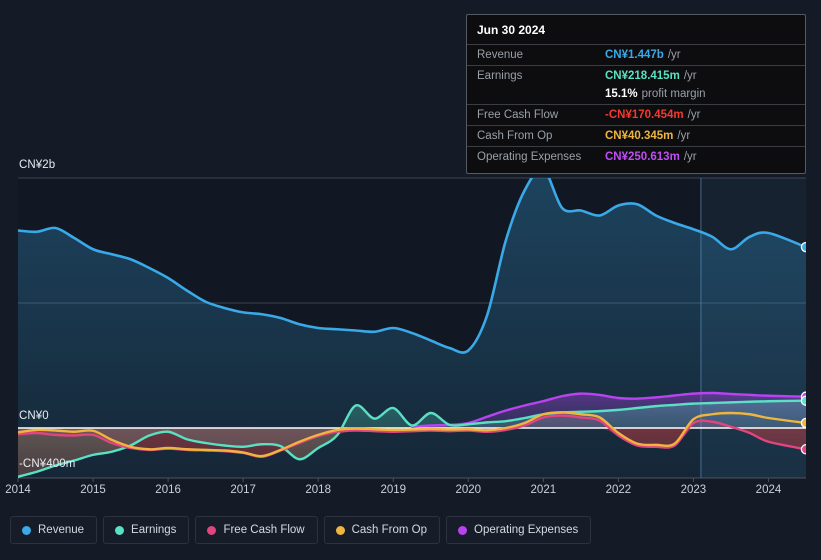 This screenshot has height=560, width=821. I want to click on legend-item-free-cash-flow: Free Cash Flow, so click(256, 530).